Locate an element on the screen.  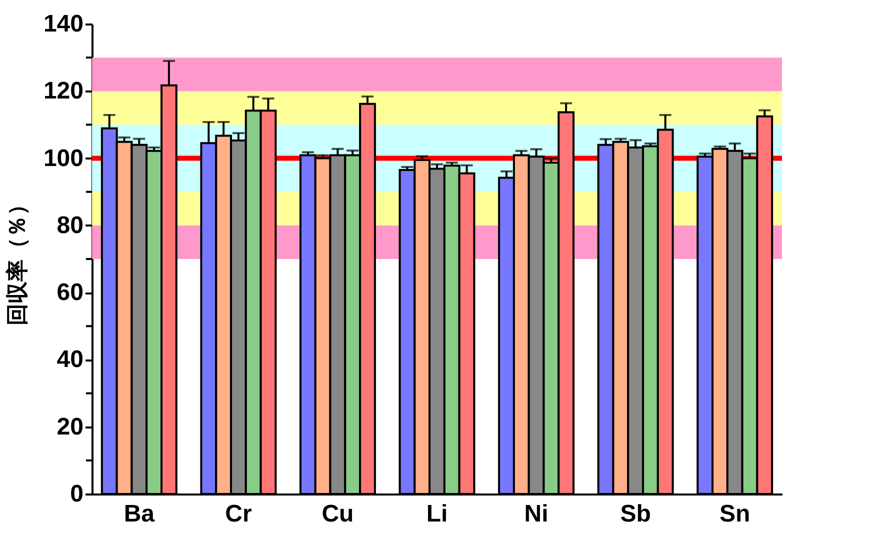
y-tick-label: 120 is located at coordinates (63, 91).